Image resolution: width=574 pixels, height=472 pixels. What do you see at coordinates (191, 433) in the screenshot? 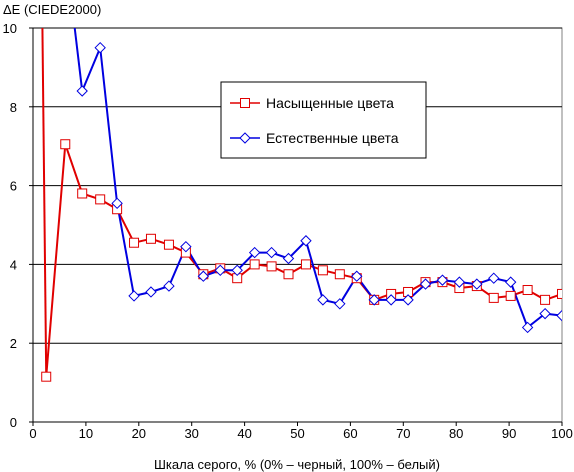
I see `x-tick-label: 30` at bounding box center [191, 433].